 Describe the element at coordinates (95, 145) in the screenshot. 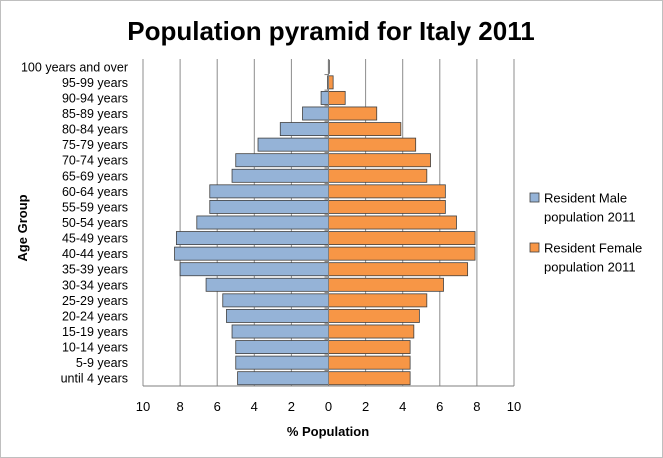

I see `category-label: 75-79 years` at that location.